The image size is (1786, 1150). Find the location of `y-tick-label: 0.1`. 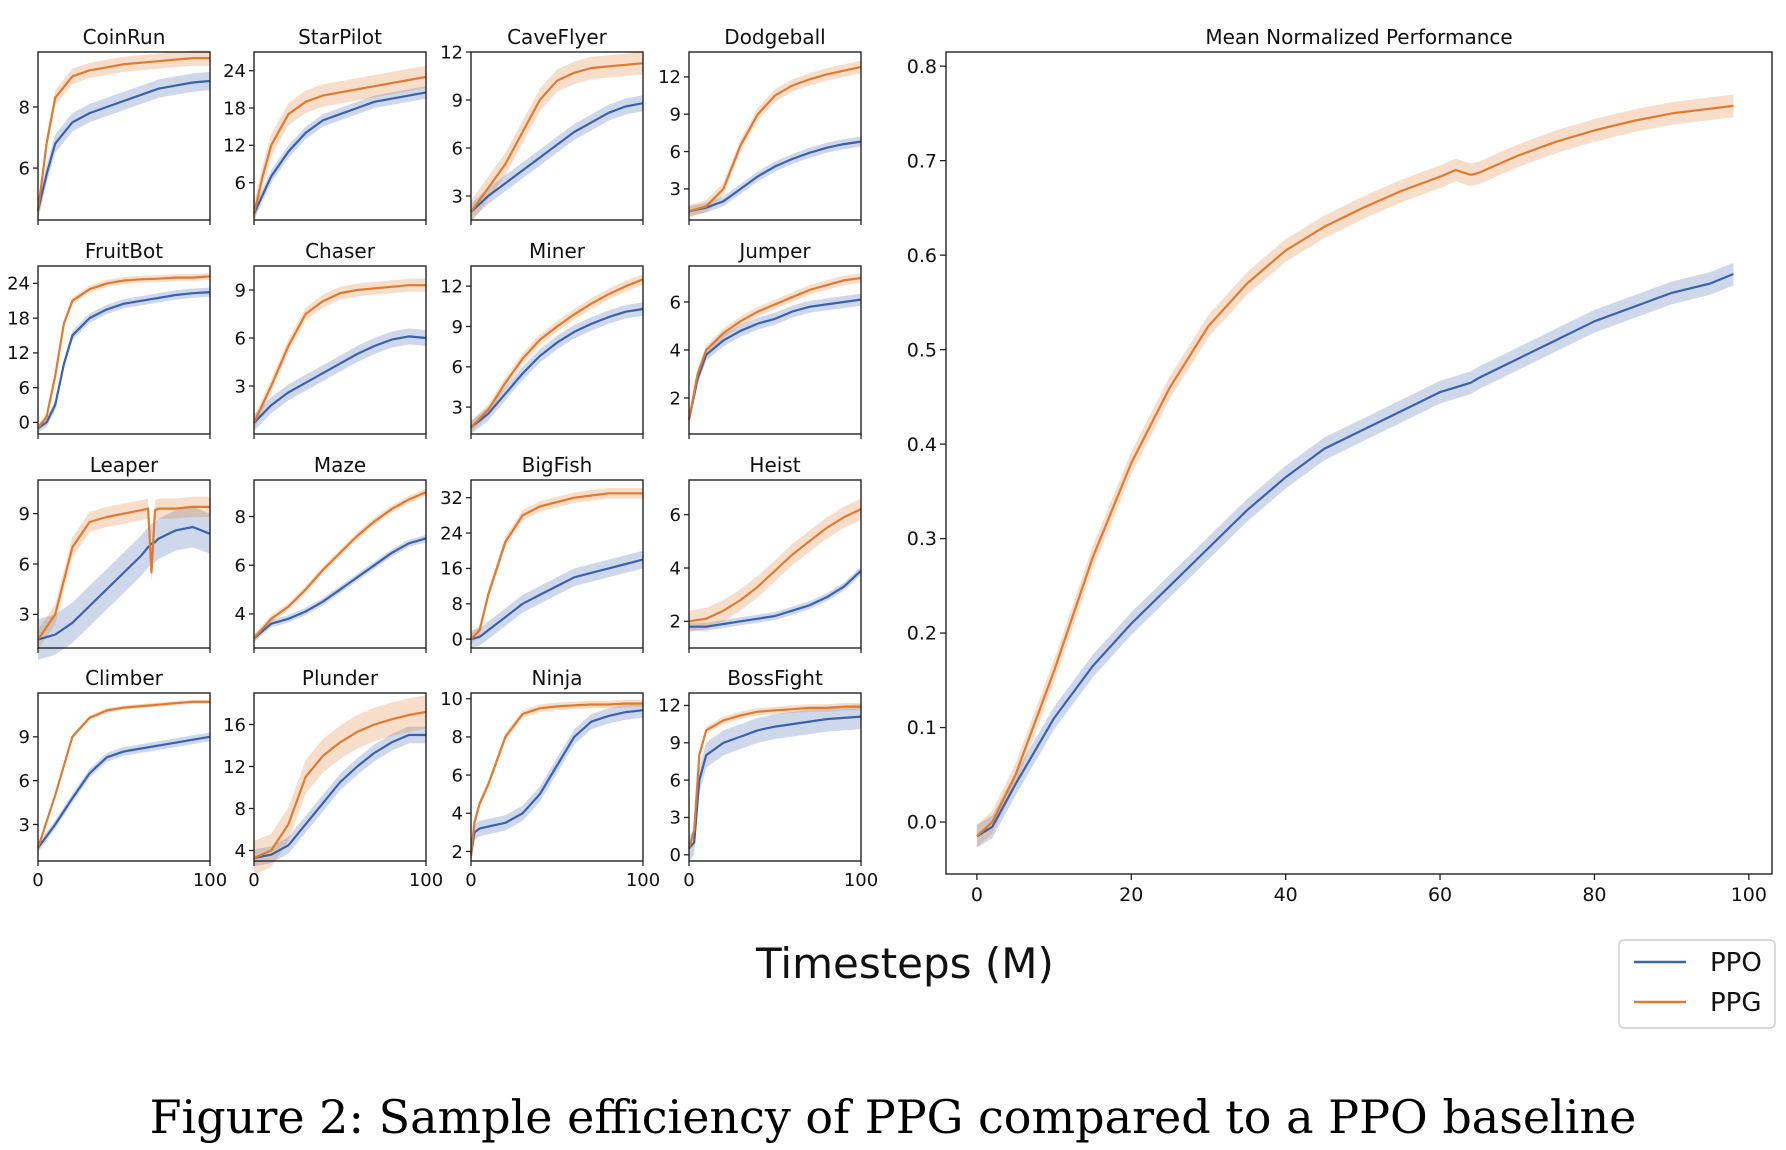

y-tick-label: 0.1 is located at coordinates (922, 728).